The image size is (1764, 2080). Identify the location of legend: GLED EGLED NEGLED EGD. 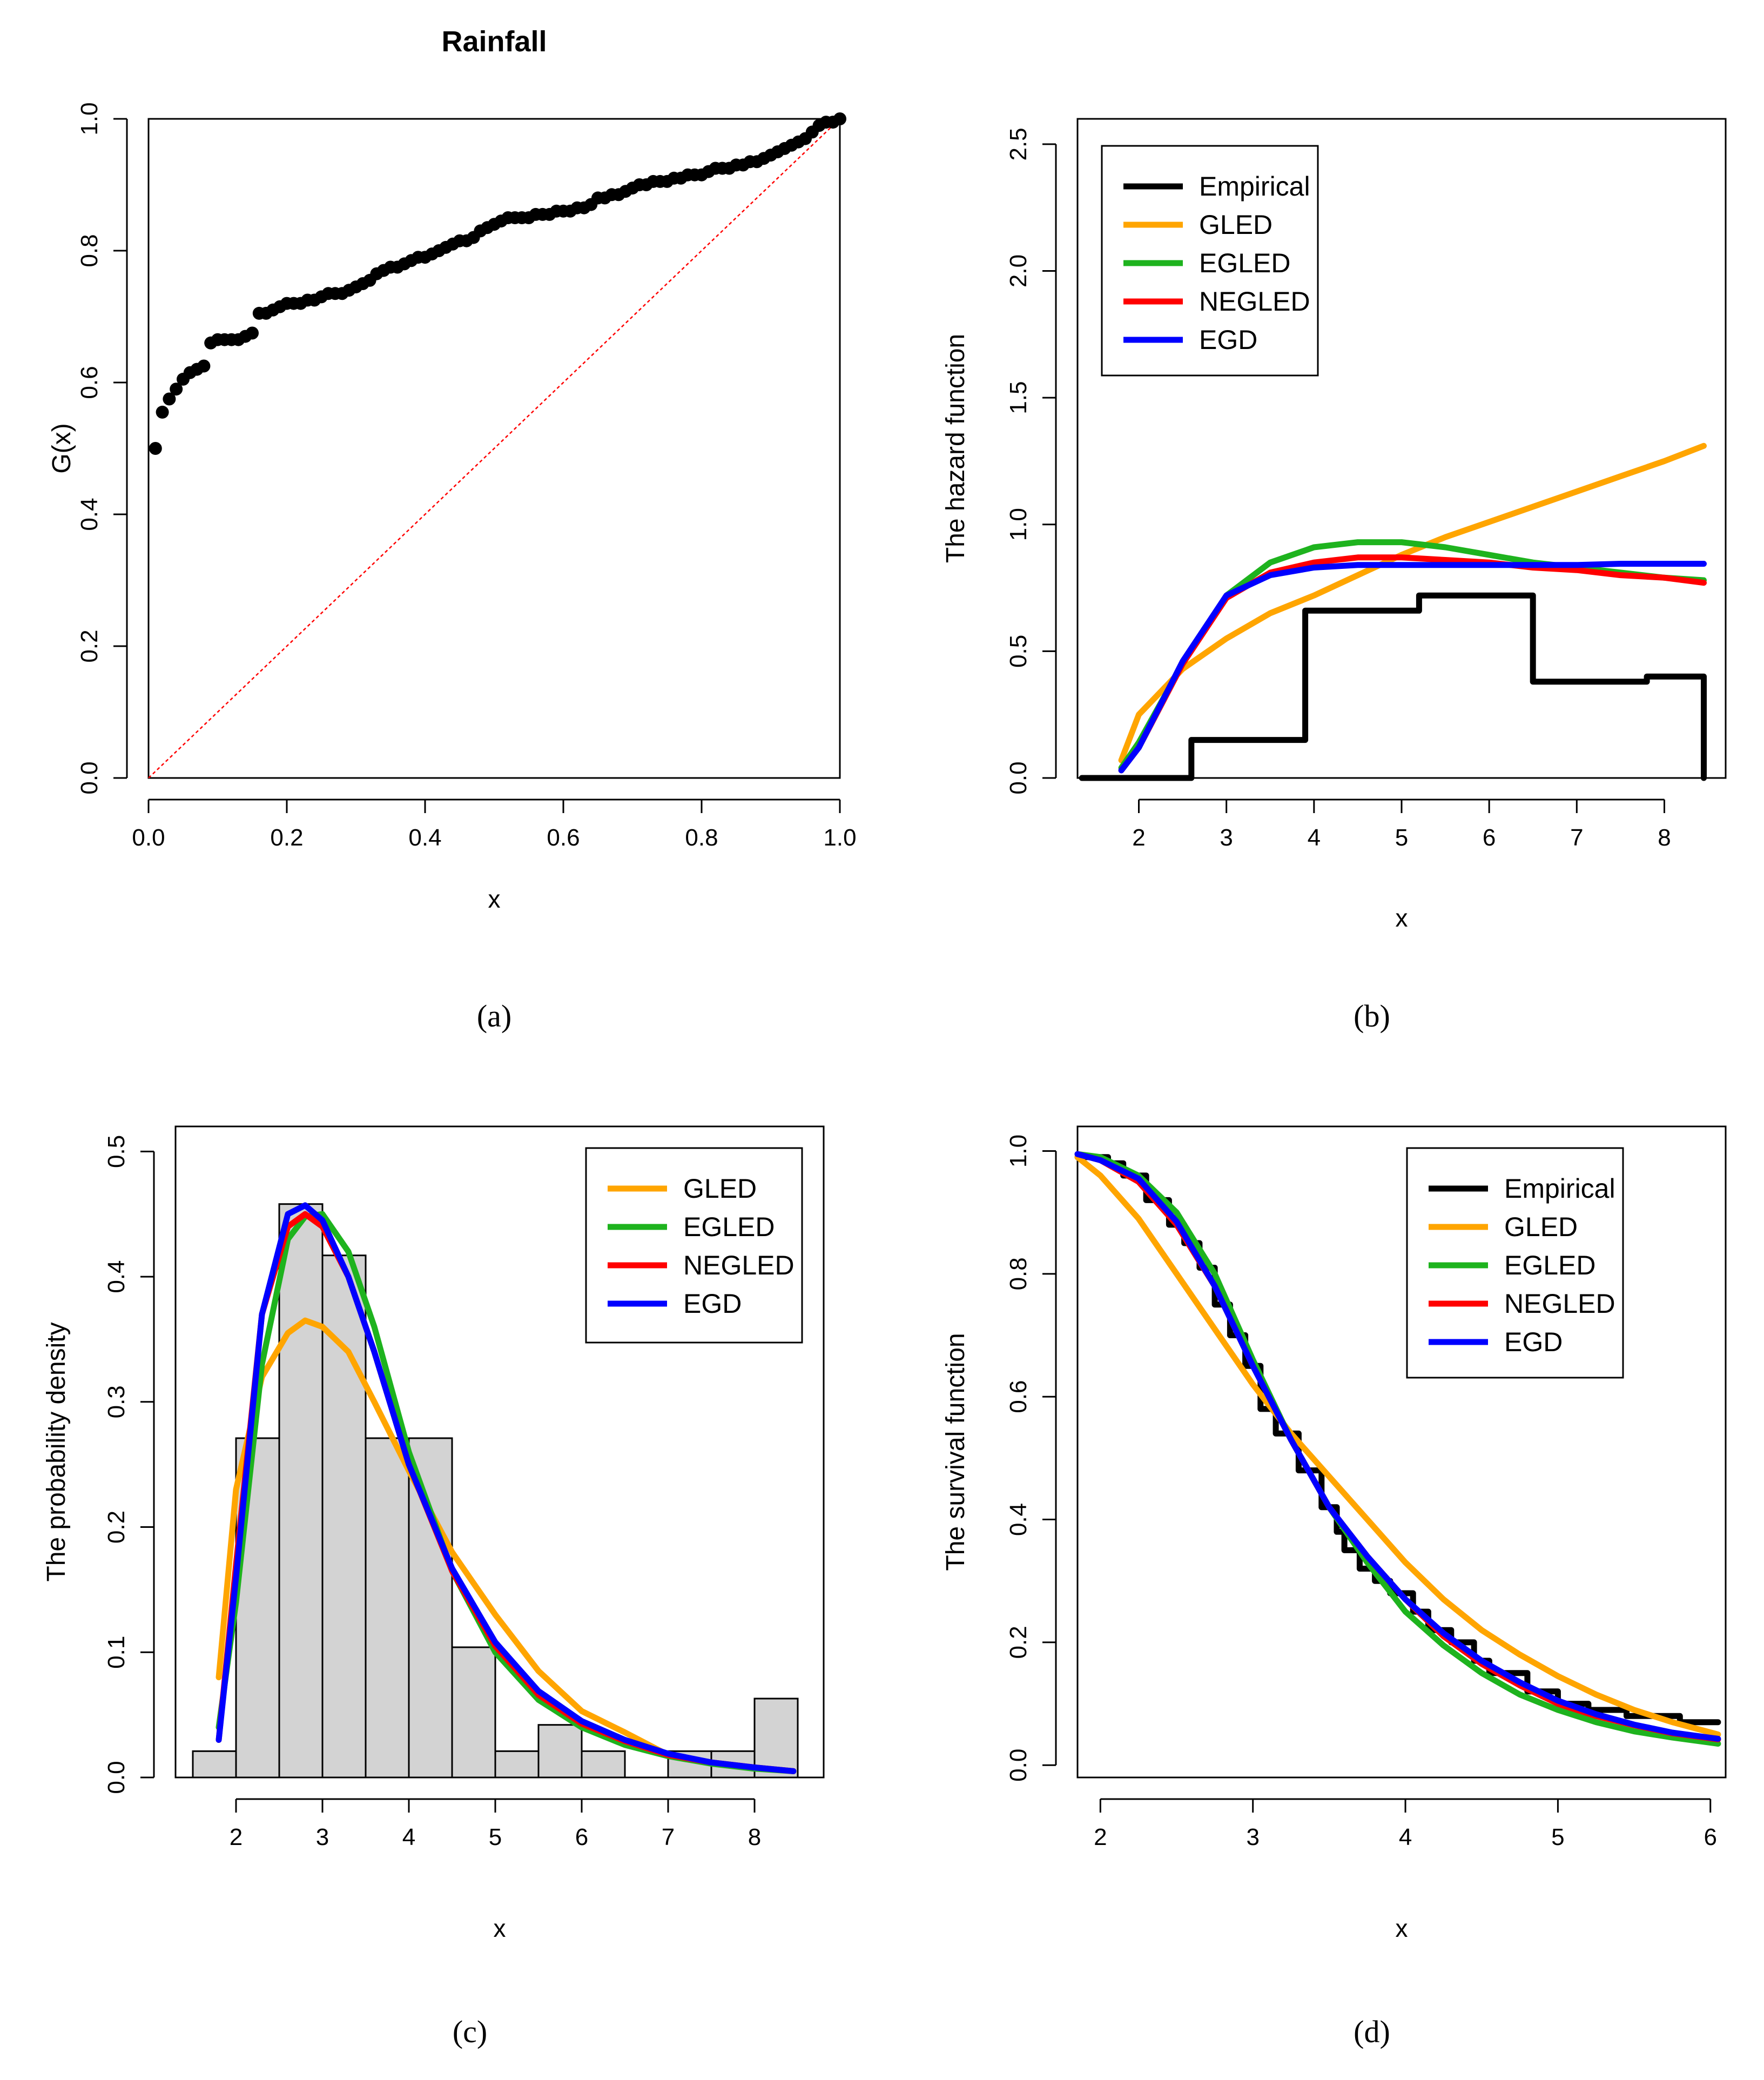
(694, 1245).